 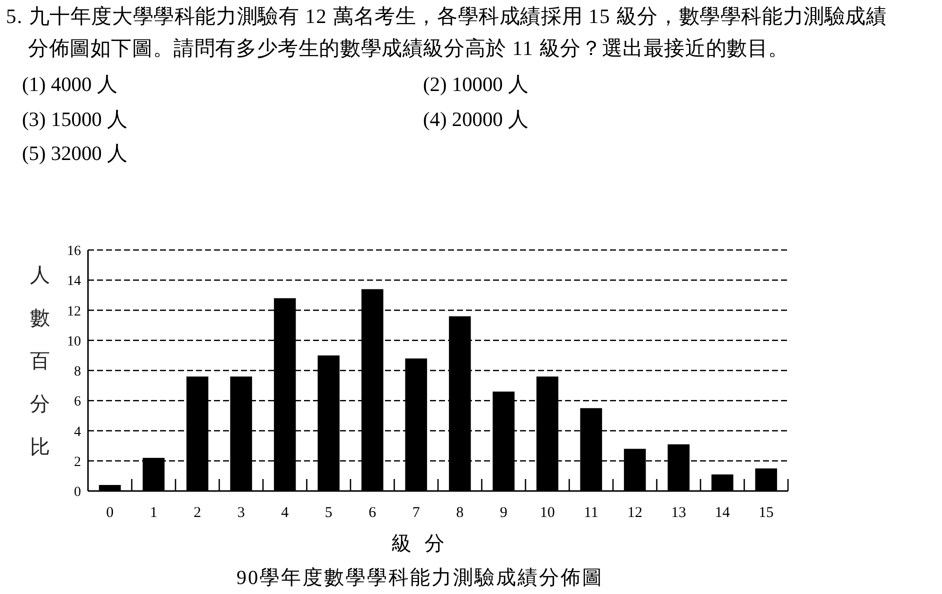 I want to click on xtick-label: 13, so click(x=678, y=513).